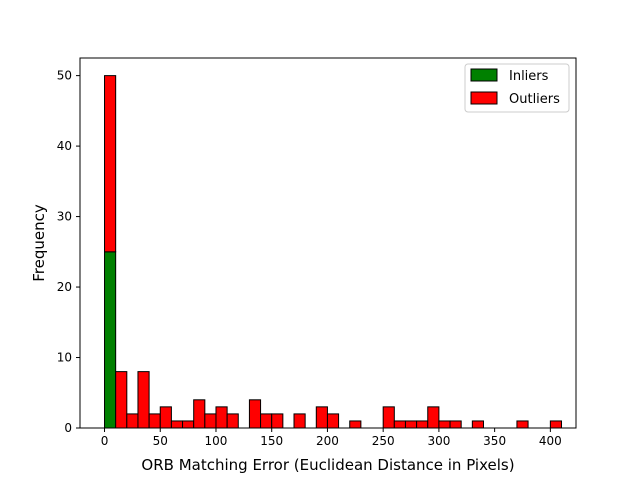 The image size is (640, 484). Describe the element at coordinates (64, 287) in the screenshot. I see `y-tick-label: 20` at that location.